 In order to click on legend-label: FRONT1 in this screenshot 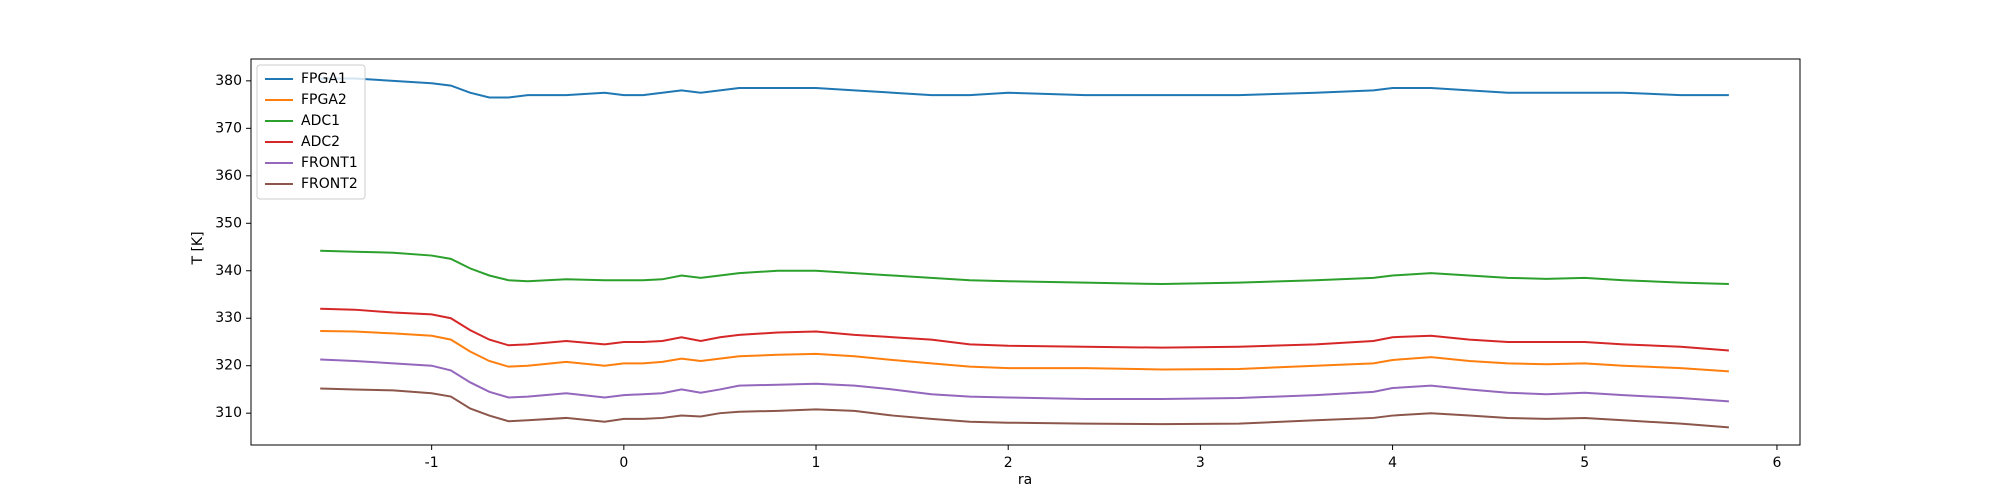, I will do `click(329, 163)`.